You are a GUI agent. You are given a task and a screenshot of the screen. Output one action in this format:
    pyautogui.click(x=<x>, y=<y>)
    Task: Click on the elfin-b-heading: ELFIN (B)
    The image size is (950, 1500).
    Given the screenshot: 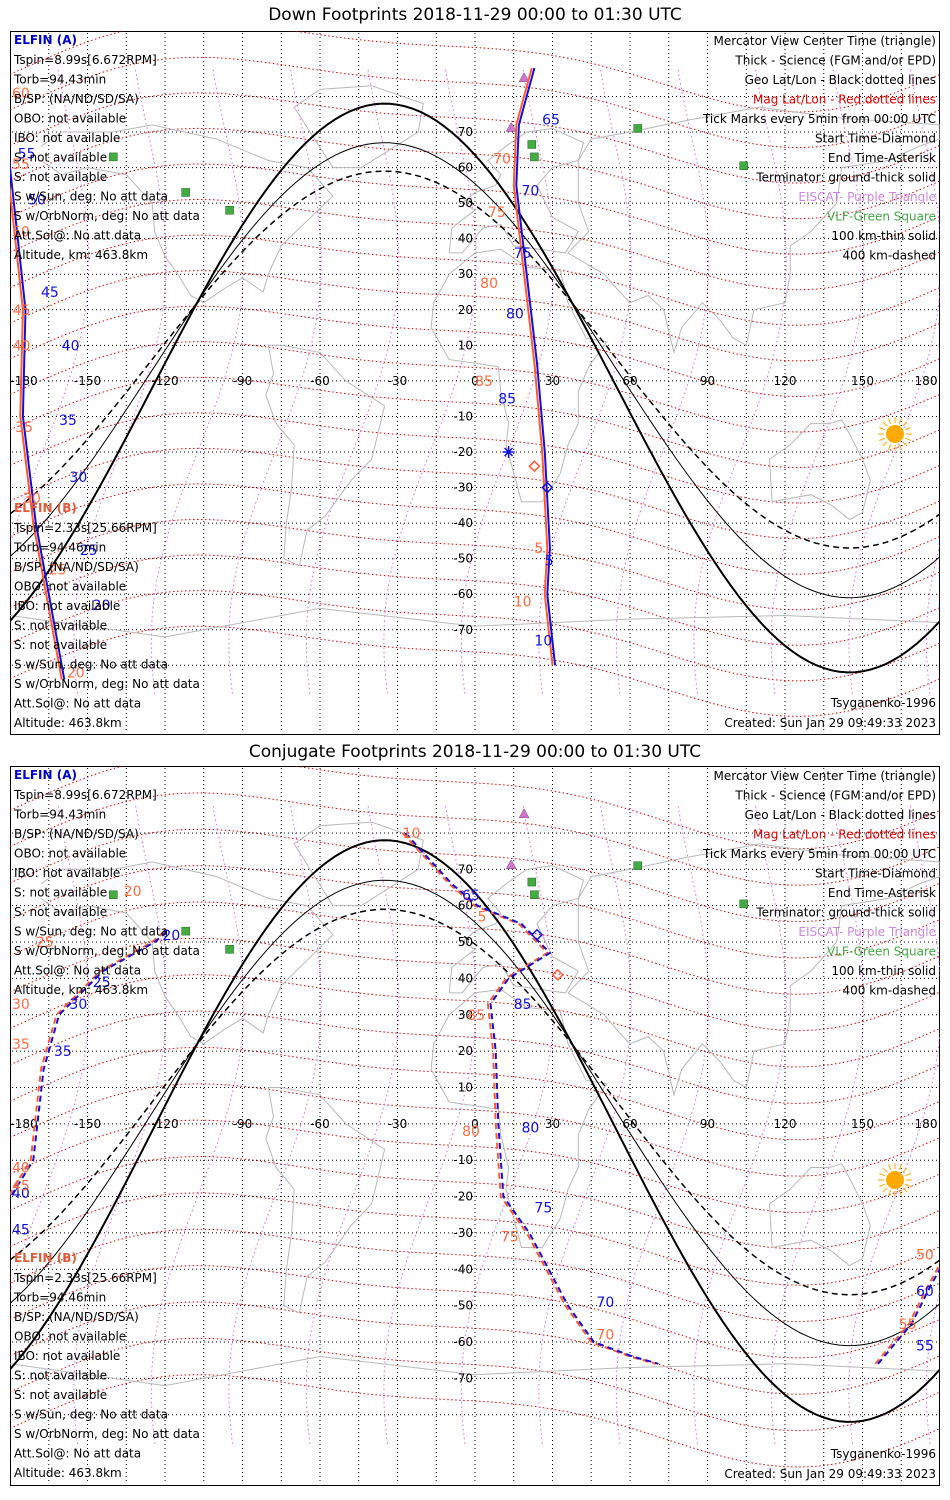 What is the action you would take?
    pyautogui.click(x=45, y=1258)
    